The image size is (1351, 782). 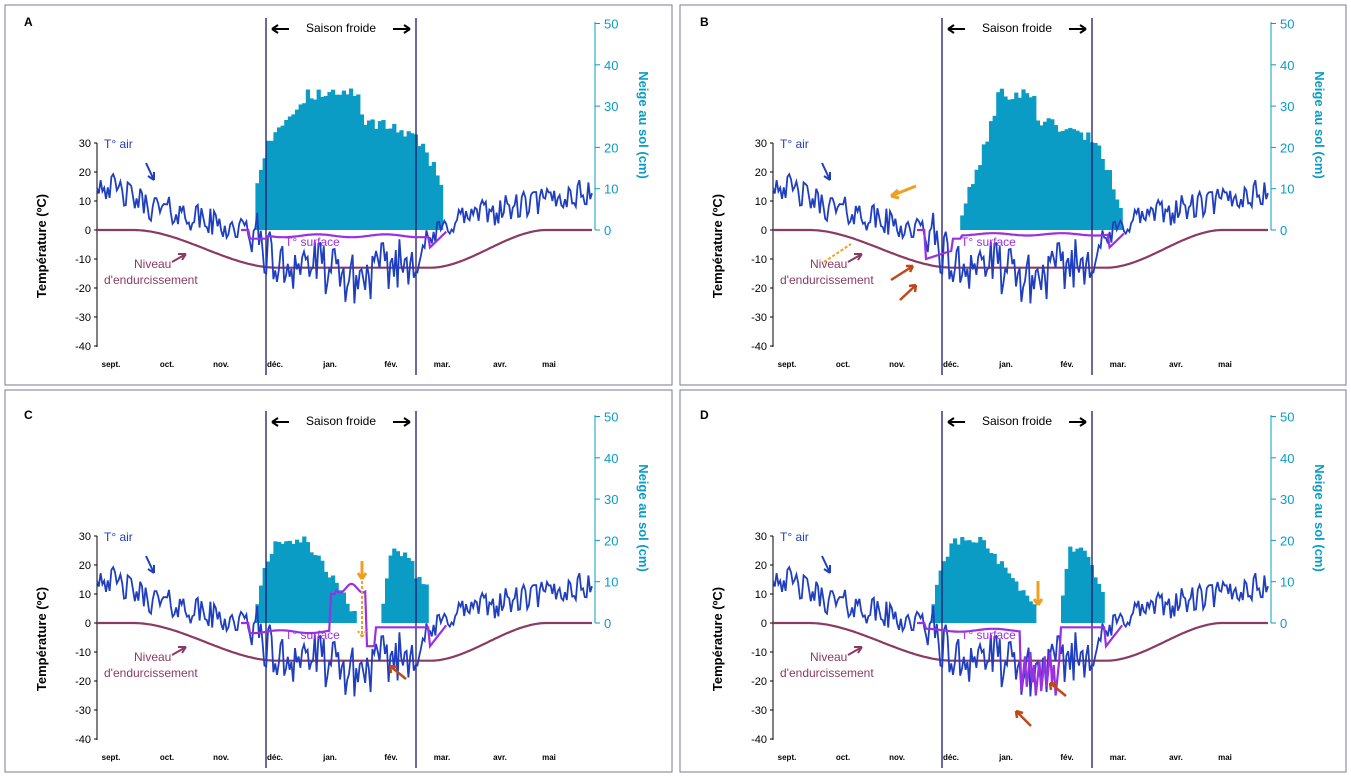 I want to click on y-right-tick-label: 10, so click(x=611, y=189).